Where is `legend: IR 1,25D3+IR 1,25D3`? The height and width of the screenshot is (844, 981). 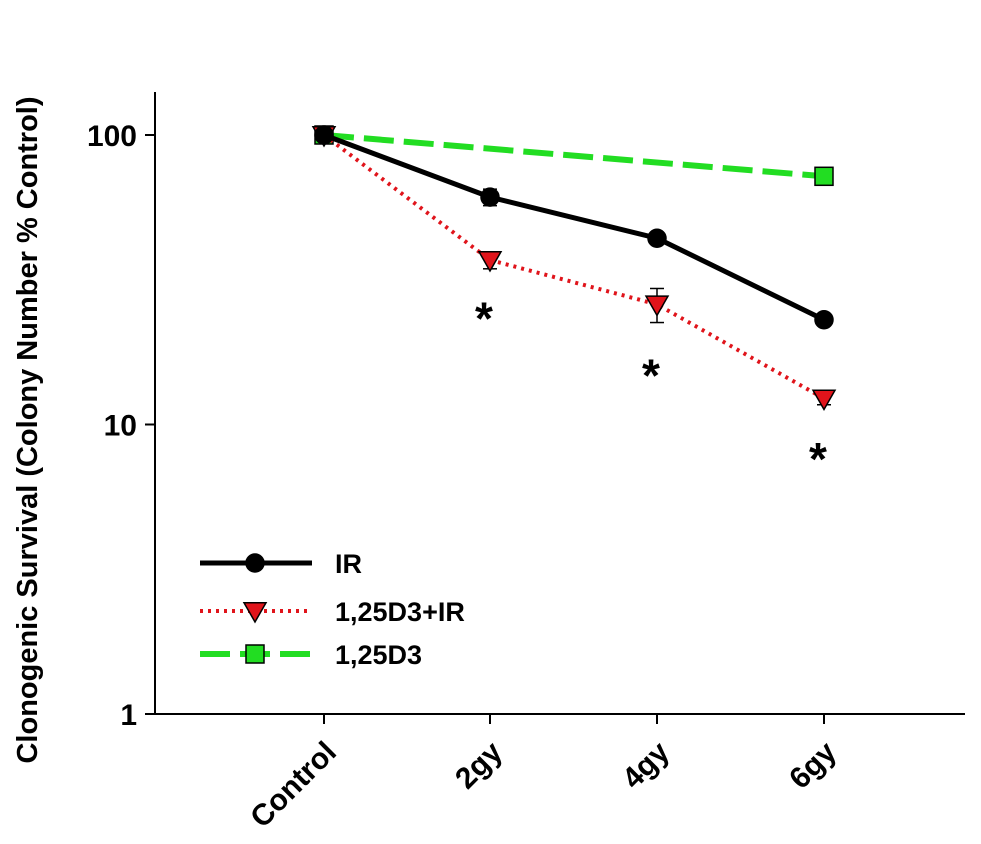 legend: IR 1,25D3+IR 1,25D3 is located at coordinates (332, 609).